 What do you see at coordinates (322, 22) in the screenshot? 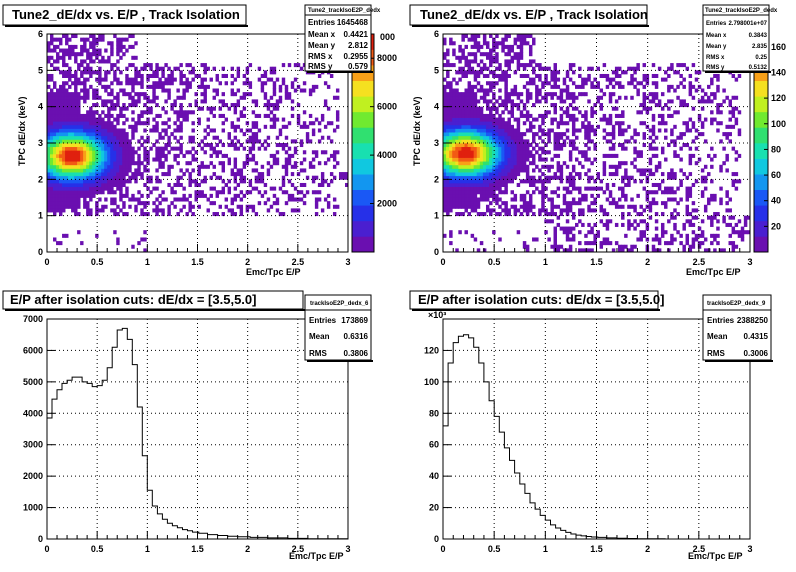
I see `stats-label: Entries` at bounding box center [322, 22].